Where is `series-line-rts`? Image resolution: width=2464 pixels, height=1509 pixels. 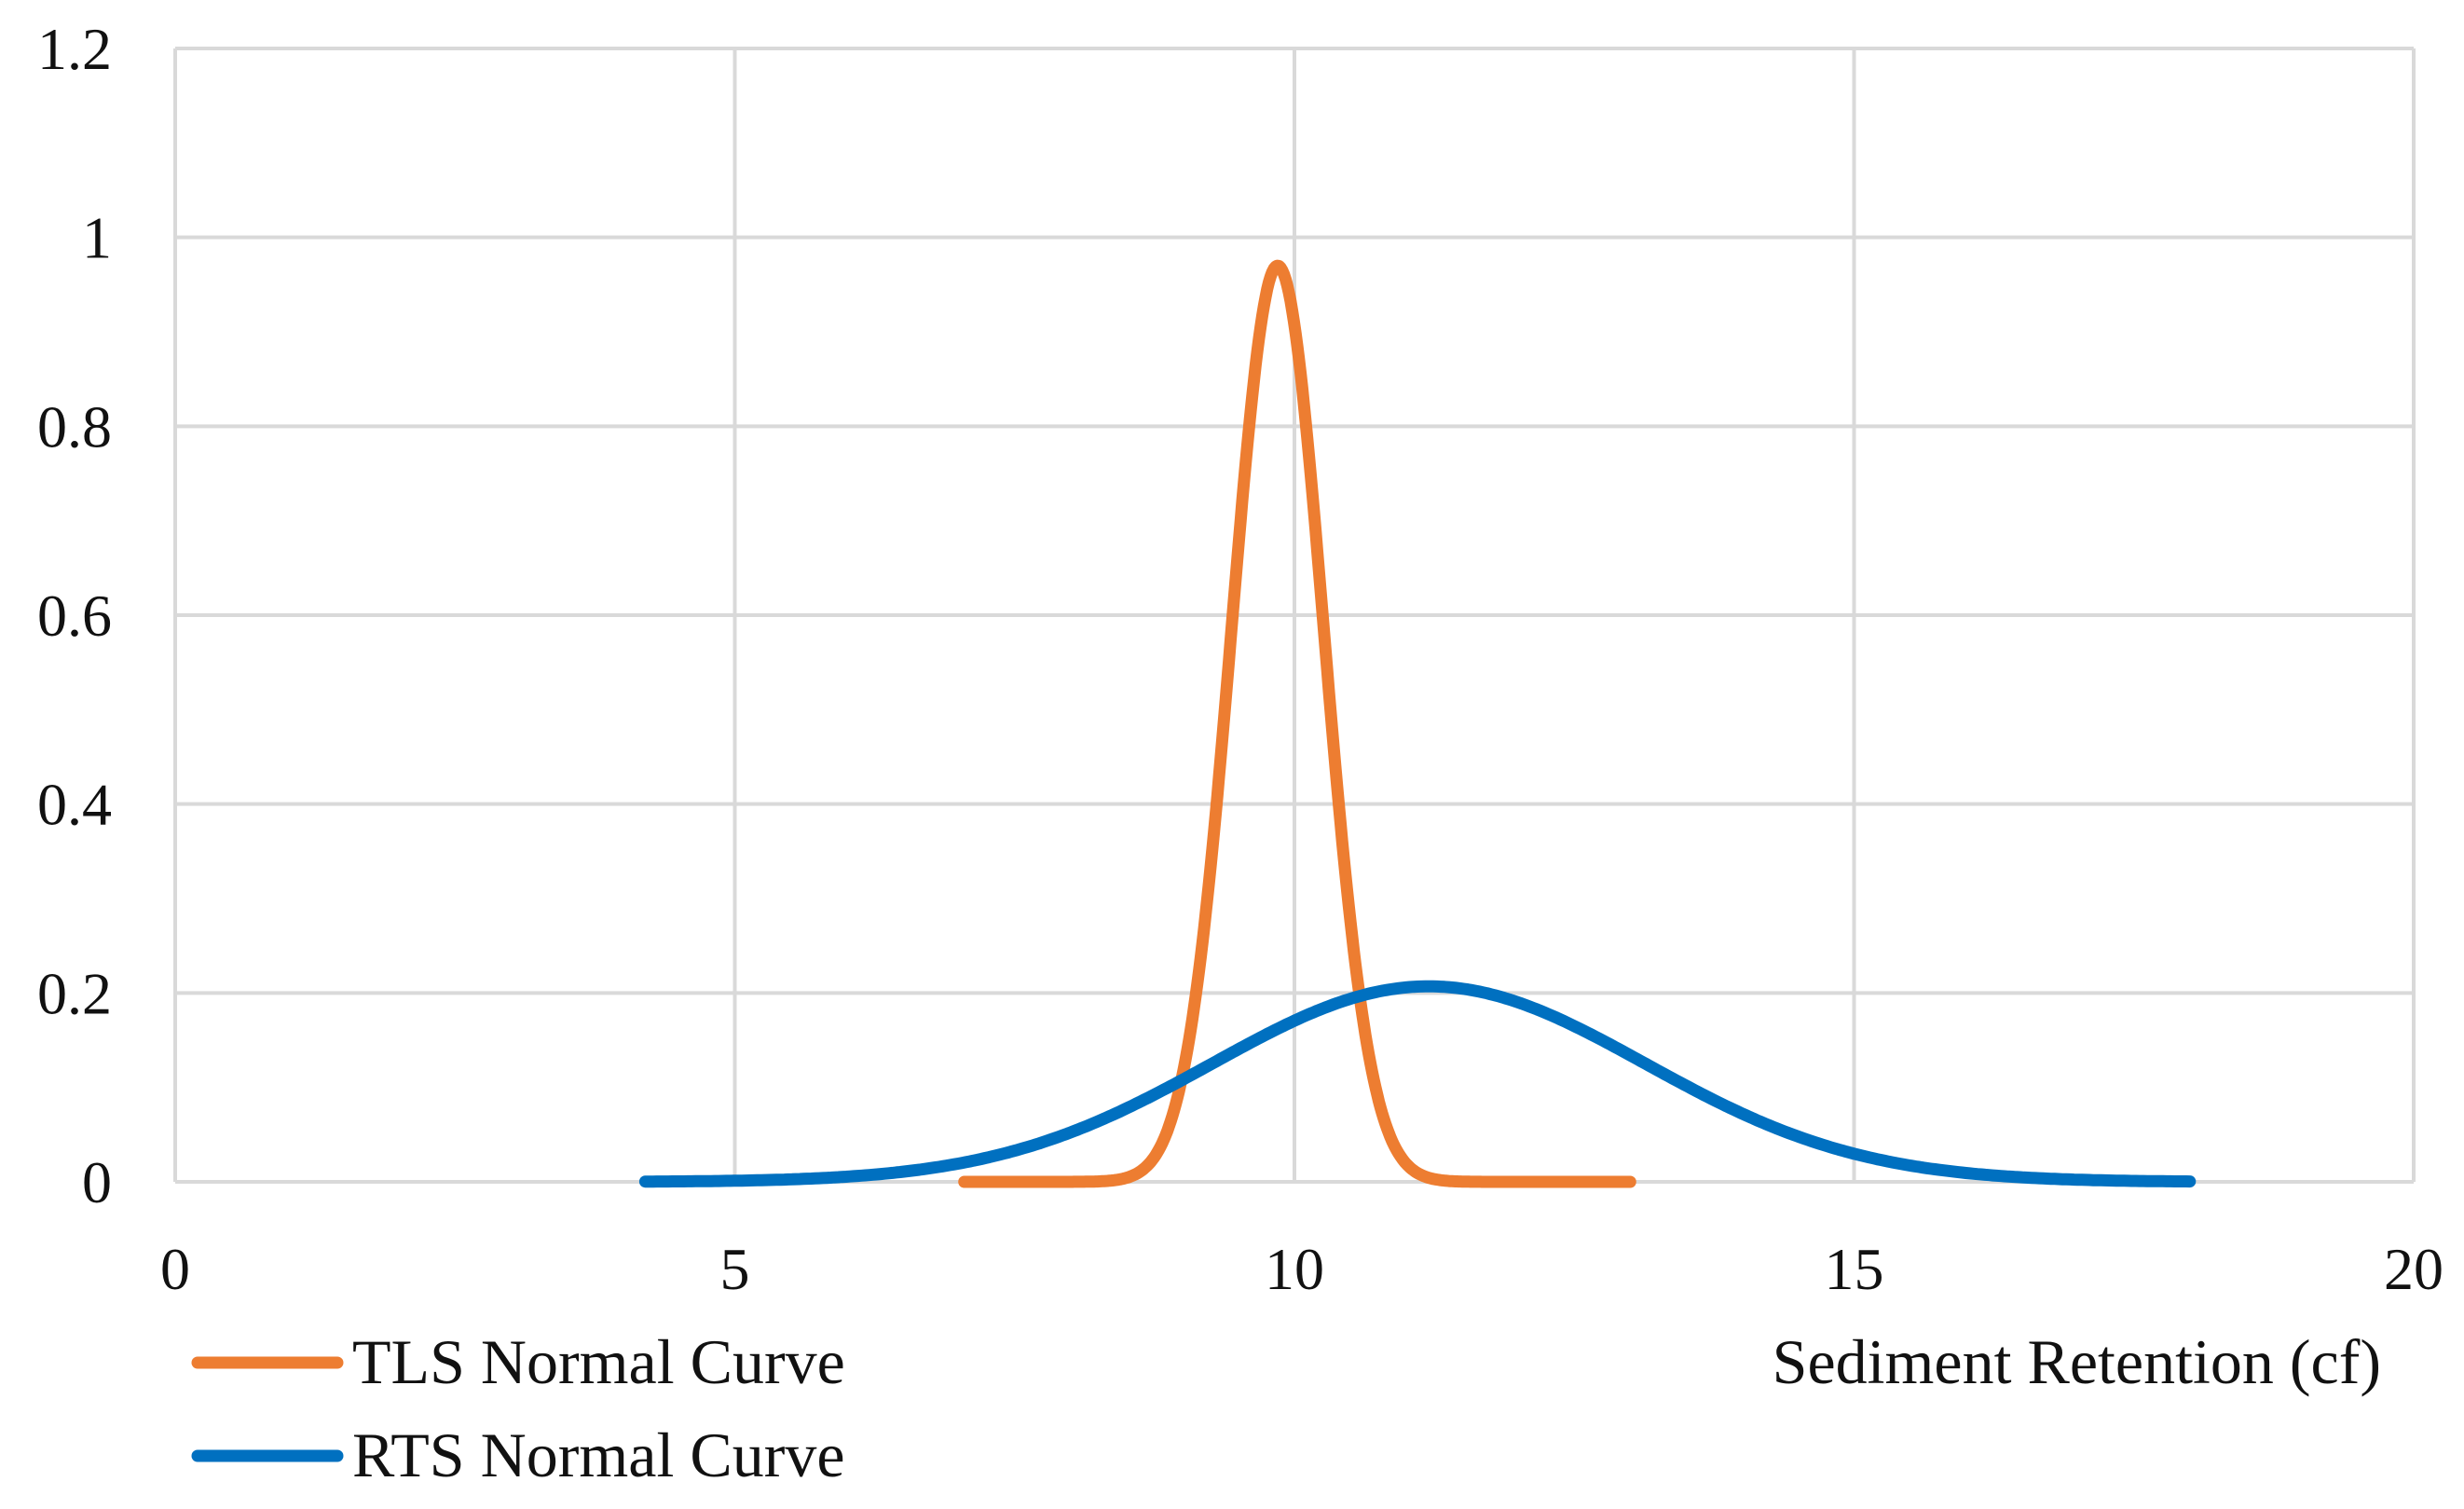 series-line-rts is located at coordinates (1417, 1084).